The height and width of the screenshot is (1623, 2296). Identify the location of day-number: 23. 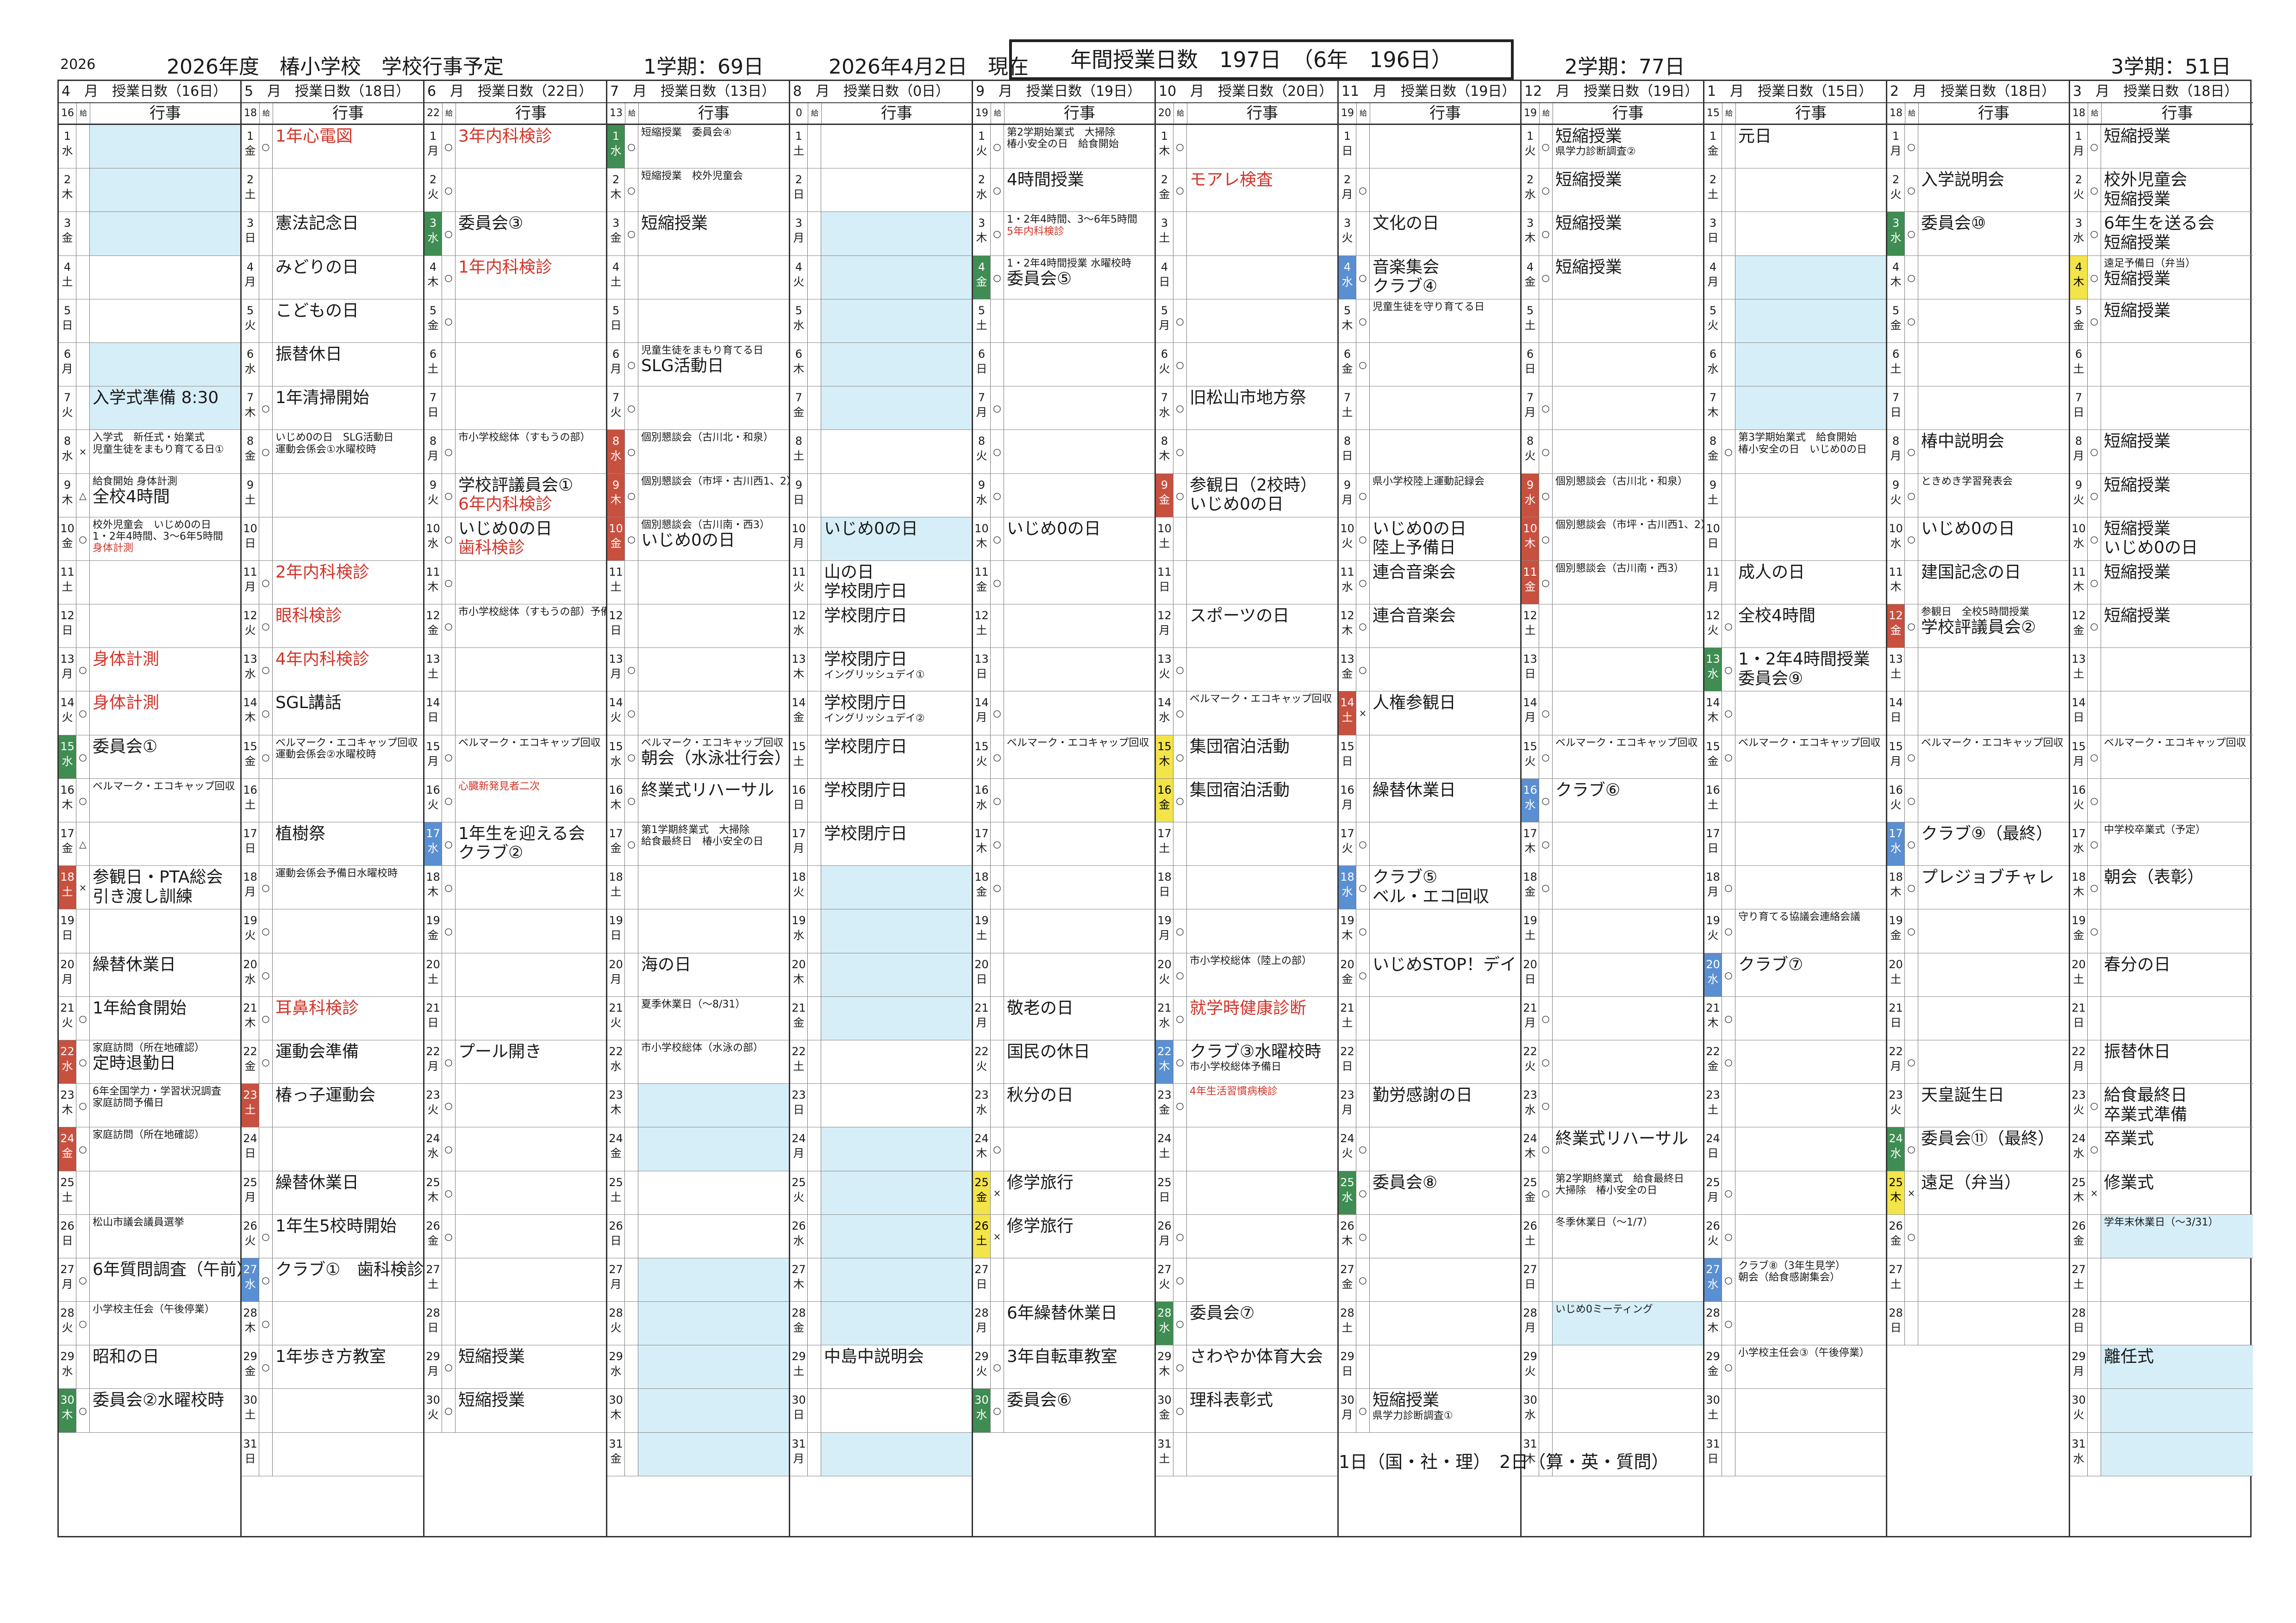
(67, 1095).